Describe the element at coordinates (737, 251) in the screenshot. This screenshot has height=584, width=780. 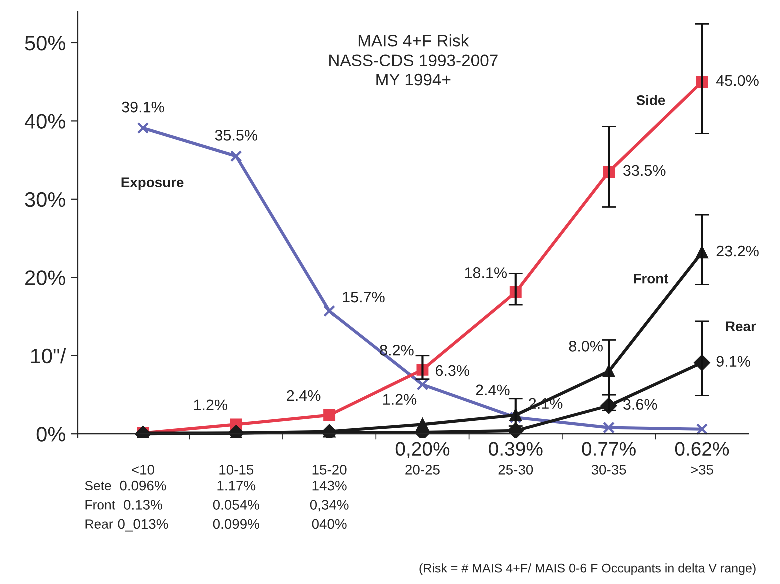
I see `data-label: 23.2%` at that location.